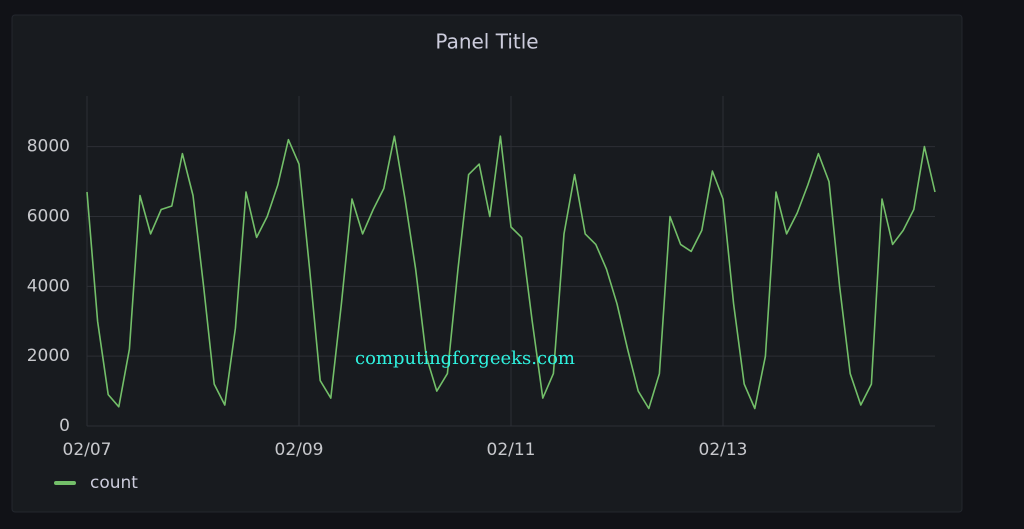 The width and height of the screenshot is (1024, 529). Describe the element at coordinates (114, 483) in the screenshot. I see `legend-label: count` at that location.